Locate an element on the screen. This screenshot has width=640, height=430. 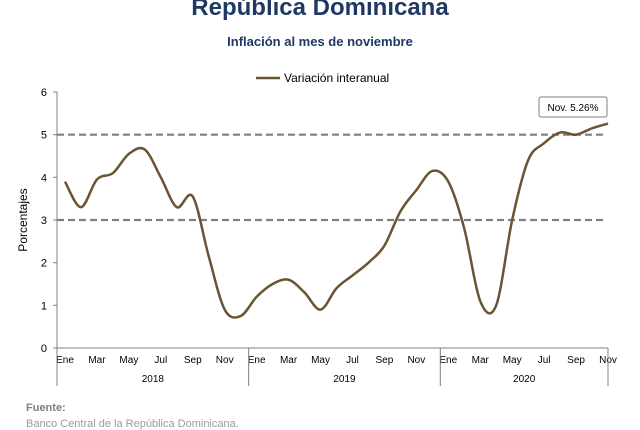
annotation-box is located at coordinates (573, 107).